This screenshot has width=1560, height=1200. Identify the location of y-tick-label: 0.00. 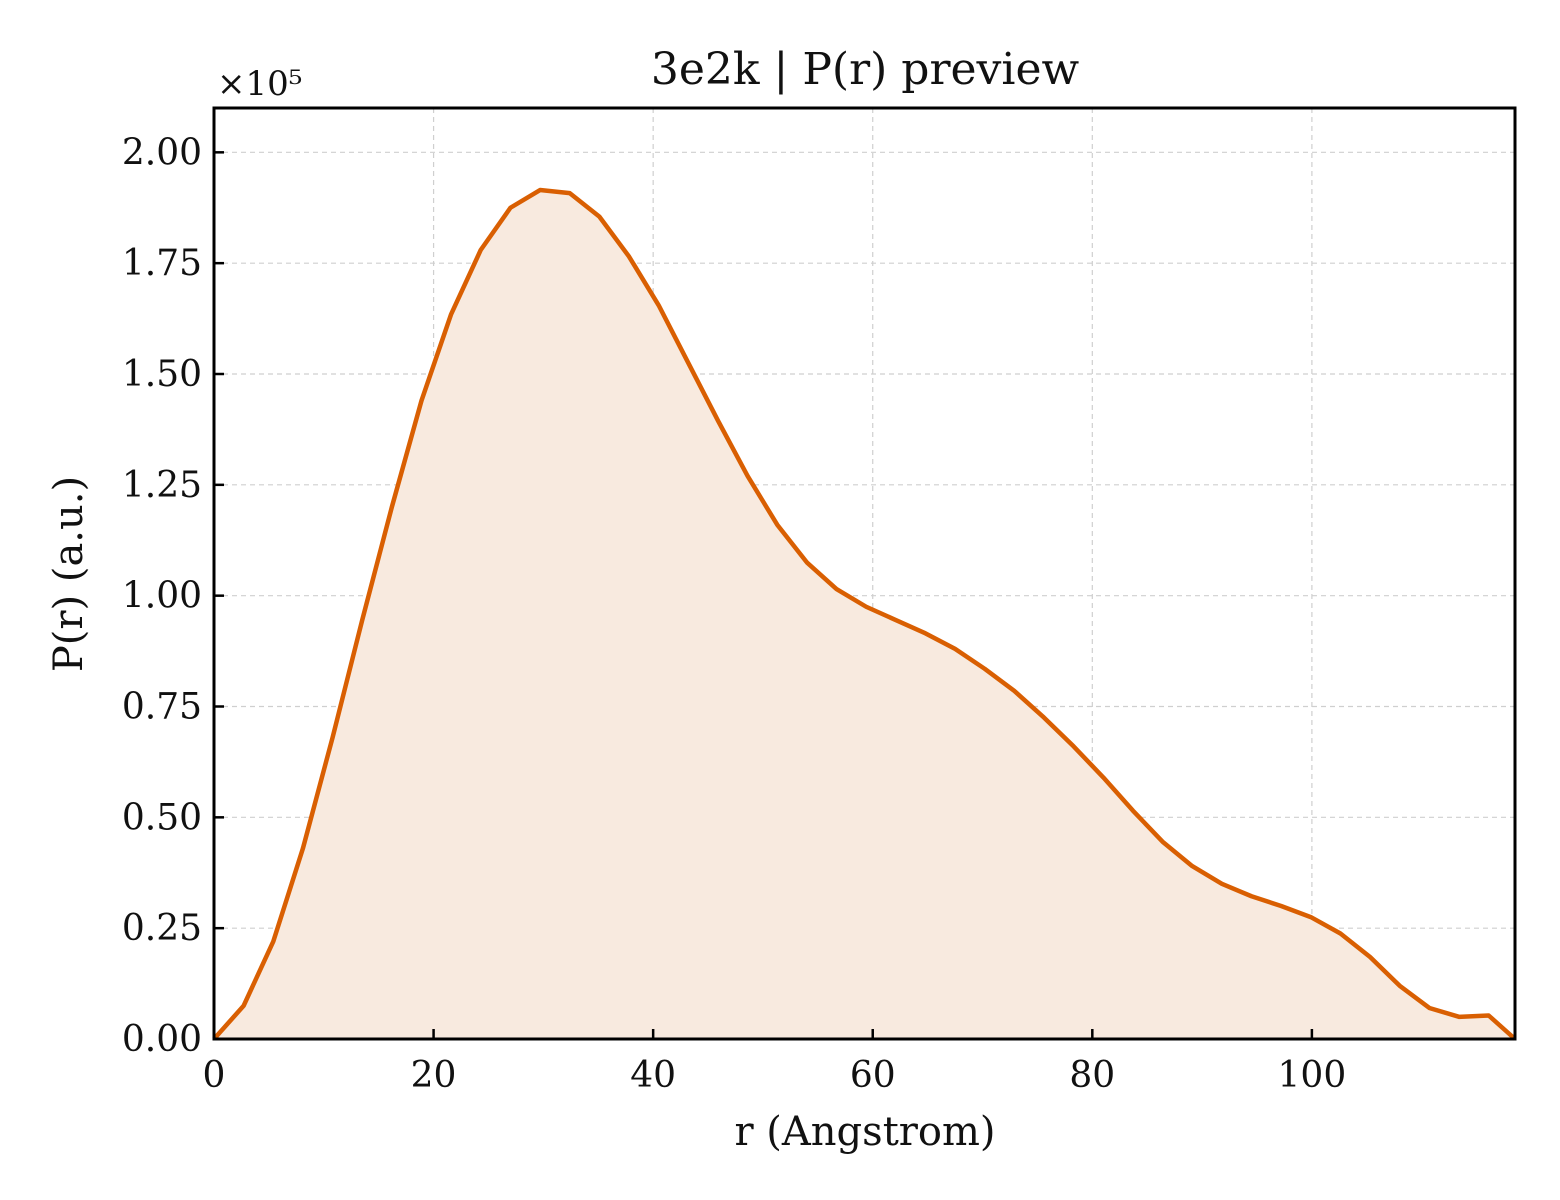
(162, 1039).